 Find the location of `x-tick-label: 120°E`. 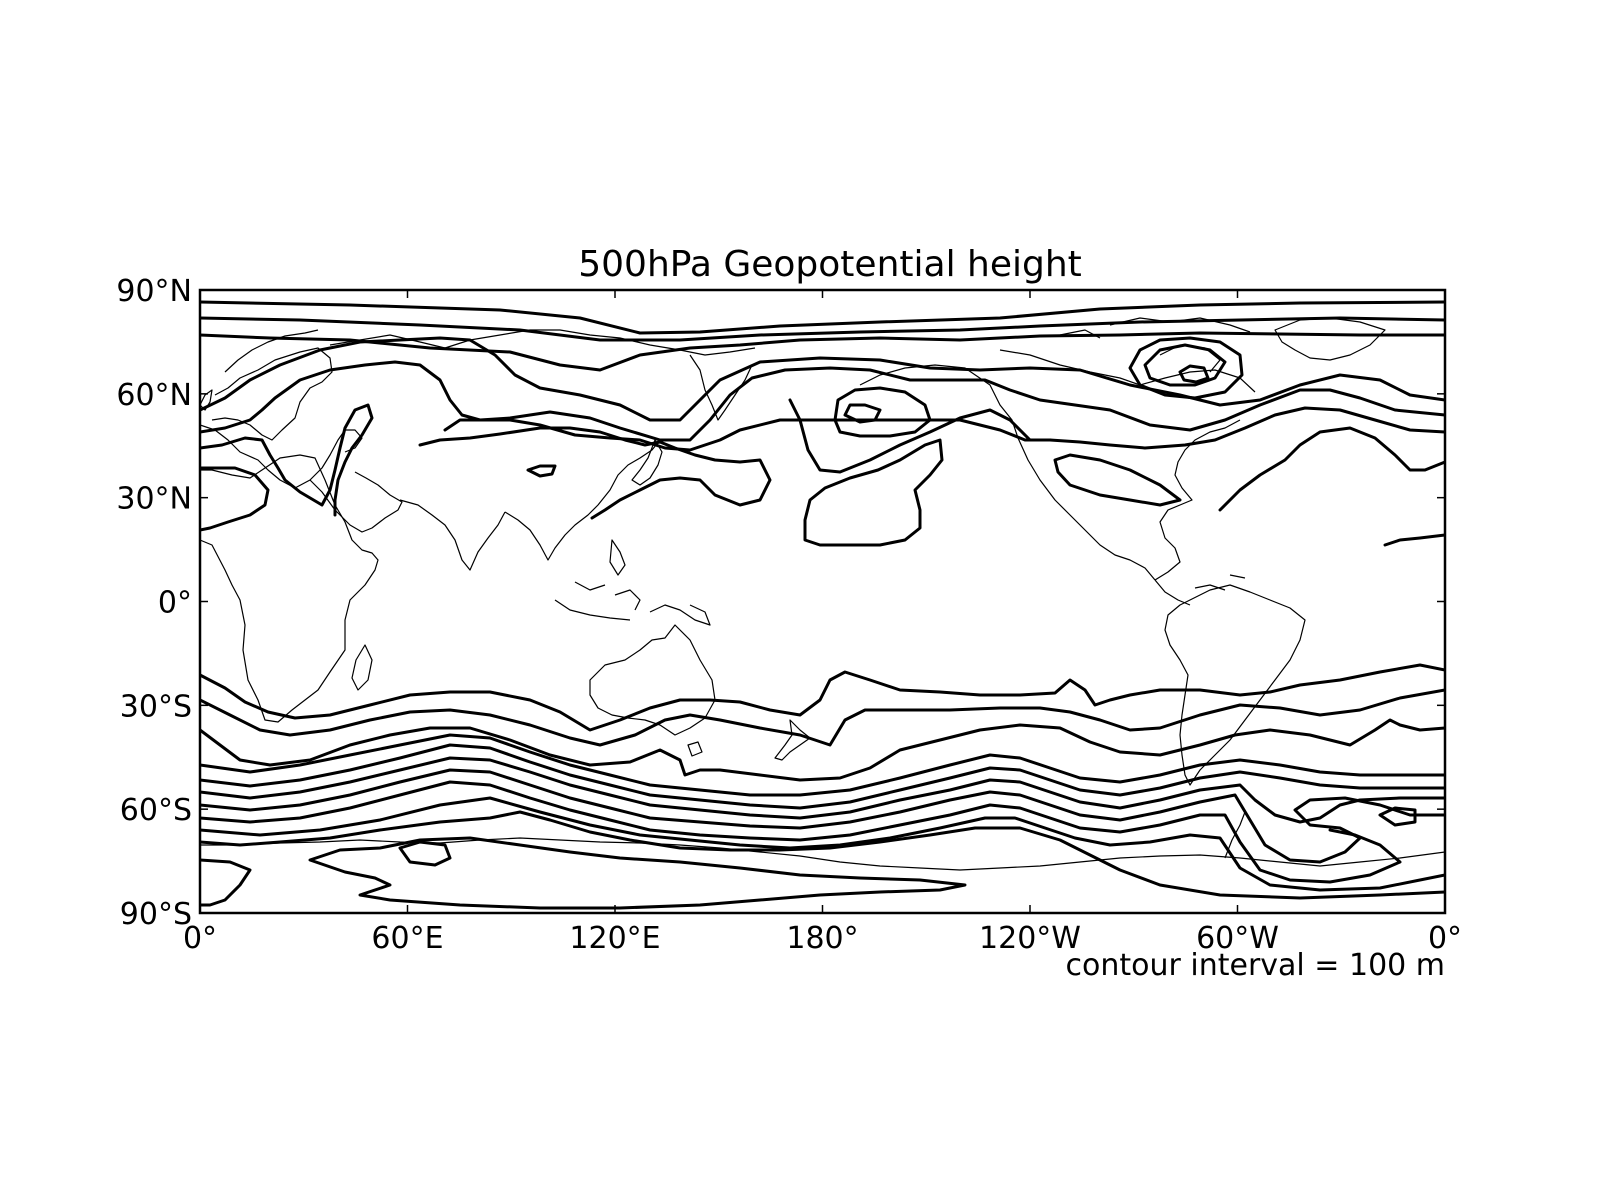

x-tick-label: 120°E is located at coordinates (614, 938).